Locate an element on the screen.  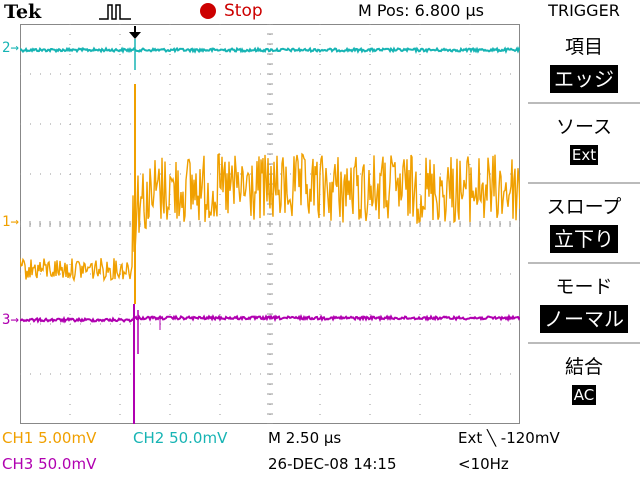
menu-item-label: スロープ is located at coordinates (584, 207).